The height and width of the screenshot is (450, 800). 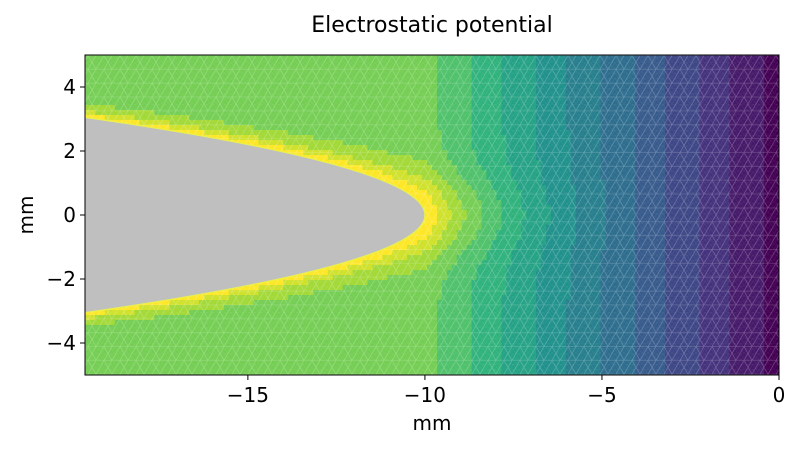 What do you see at coordinates (432, 25) in the screenshot?
I see `chart-title: Electrostatic potential` at bounding box center [432, 25].